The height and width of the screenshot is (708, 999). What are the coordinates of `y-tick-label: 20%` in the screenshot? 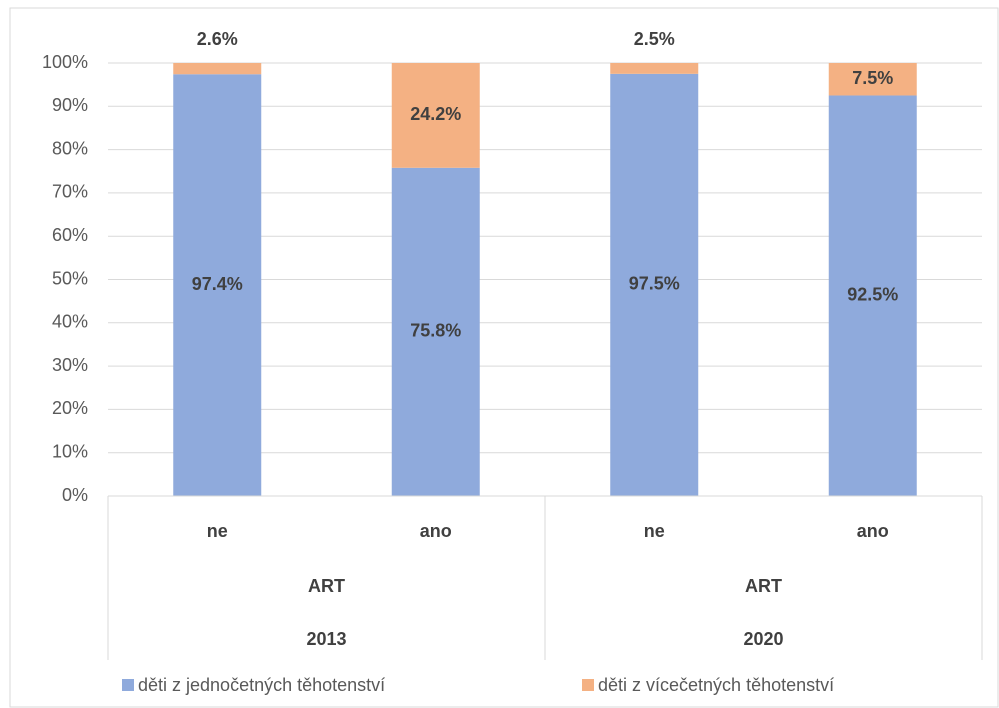 It's located at (70, 408).